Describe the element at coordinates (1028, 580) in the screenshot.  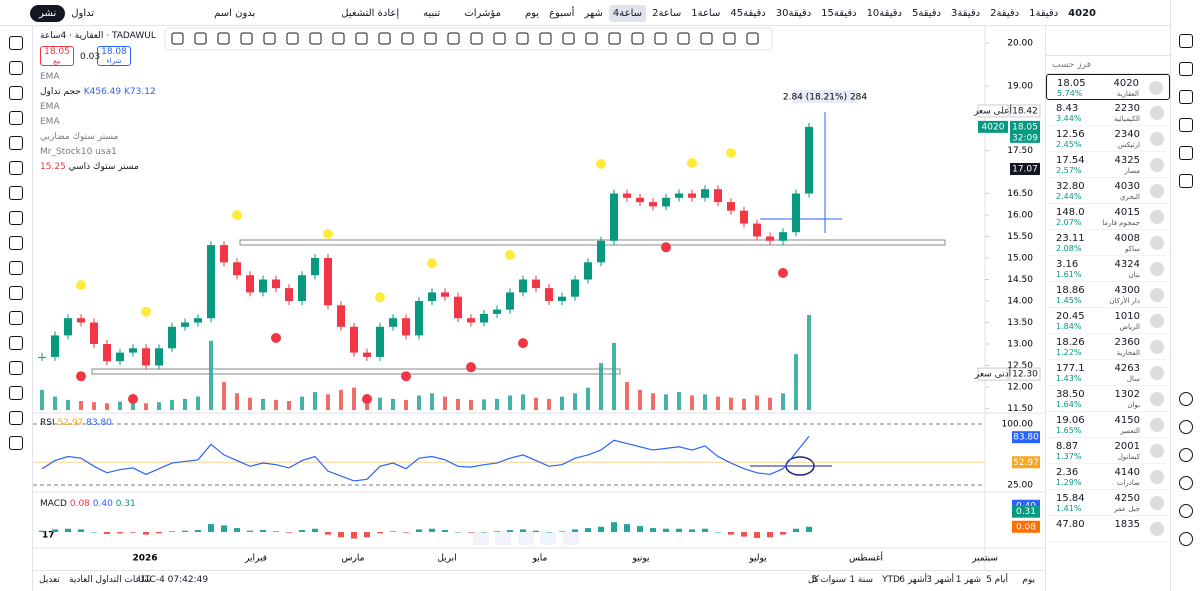
I see `range-button: يوم` at that location.